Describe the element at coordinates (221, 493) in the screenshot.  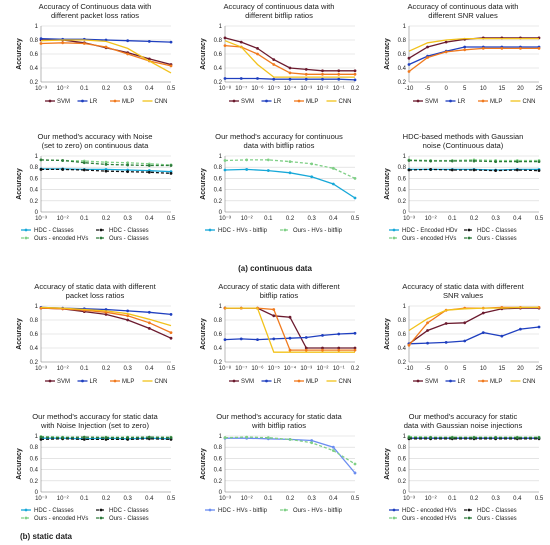
I see `y-tick-label: 0` at that location.